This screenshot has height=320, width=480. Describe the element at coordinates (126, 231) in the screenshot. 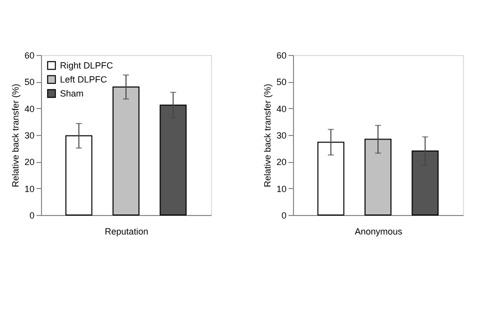

I see `x-axis-title: Reputation` at that location.